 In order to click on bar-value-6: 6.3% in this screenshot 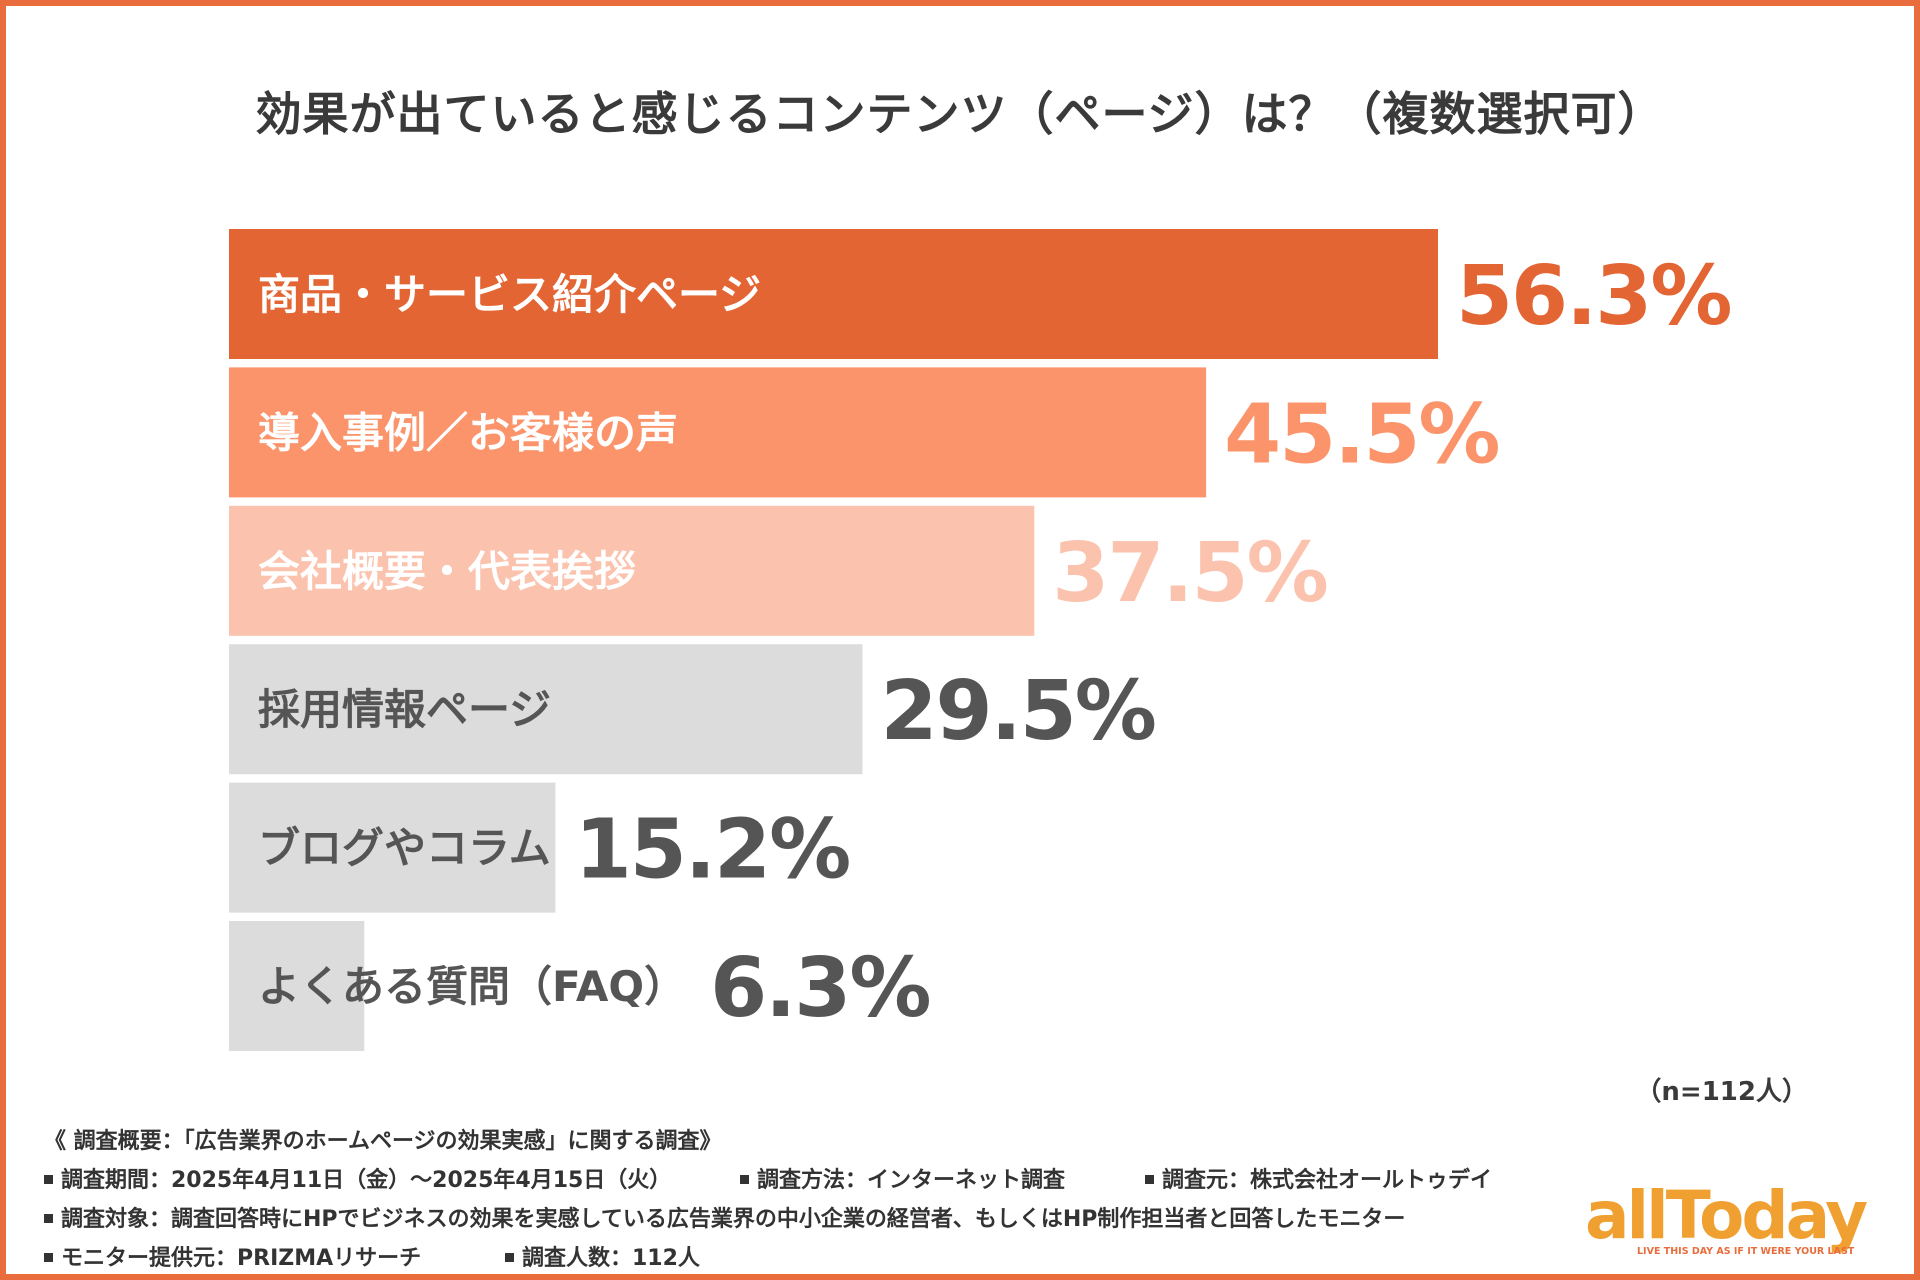, I will do `click(819, 988)`.